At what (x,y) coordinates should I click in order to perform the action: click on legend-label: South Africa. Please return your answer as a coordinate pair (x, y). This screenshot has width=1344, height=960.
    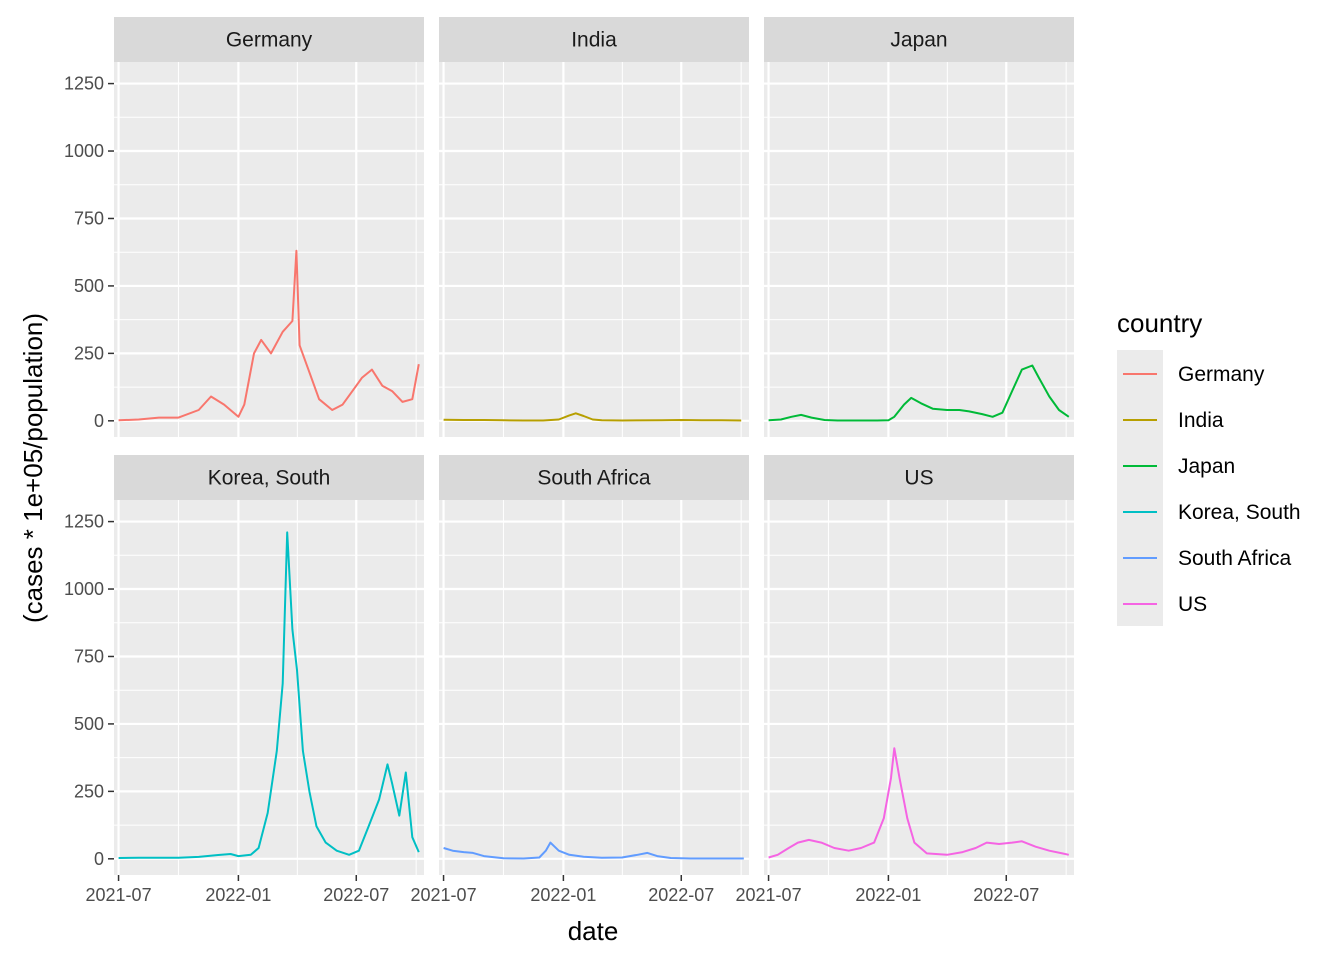
    Looking at the image, I should click on (1235, 558).